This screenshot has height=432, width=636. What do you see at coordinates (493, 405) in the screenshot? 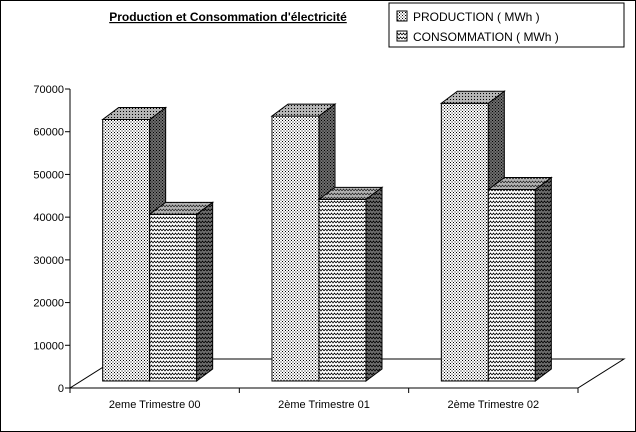
I see `x-tick-label: 2ème Trimestre 02` at bounding box center [493, 405].